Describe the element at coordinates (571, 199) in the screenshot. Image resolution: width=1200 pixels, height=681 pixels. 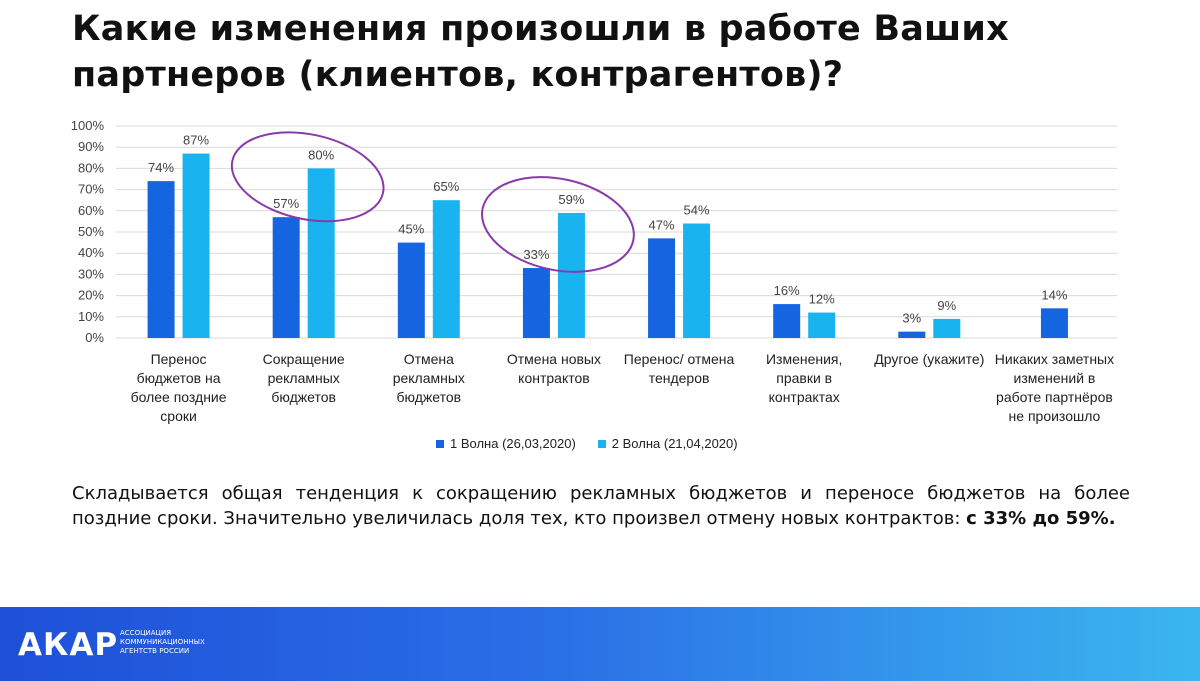
I see `data-label: 59%` at that location.